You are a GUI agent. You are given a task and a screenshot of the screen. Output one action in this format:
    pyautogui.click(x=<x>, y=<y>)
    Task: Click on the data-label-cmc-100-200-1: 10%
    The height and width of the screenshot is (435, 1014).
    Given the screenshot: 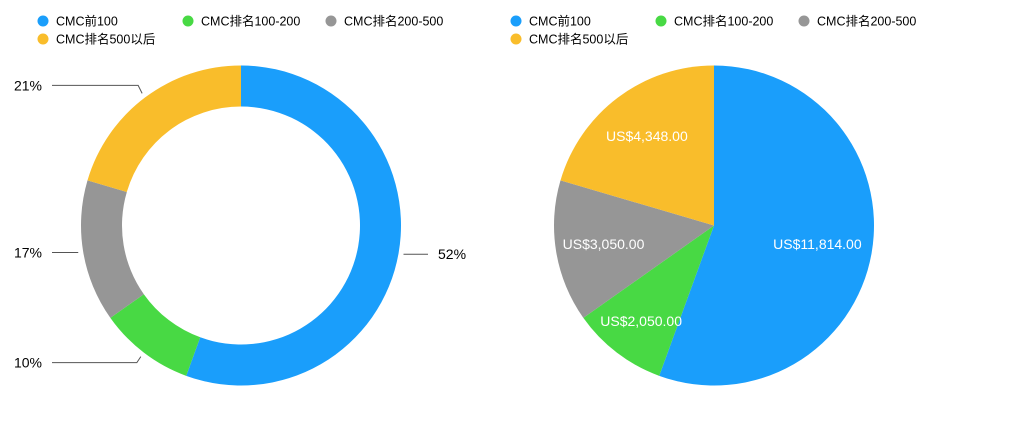 What is the action you would take?
    pyautogui.click(x=28, y=363)
    